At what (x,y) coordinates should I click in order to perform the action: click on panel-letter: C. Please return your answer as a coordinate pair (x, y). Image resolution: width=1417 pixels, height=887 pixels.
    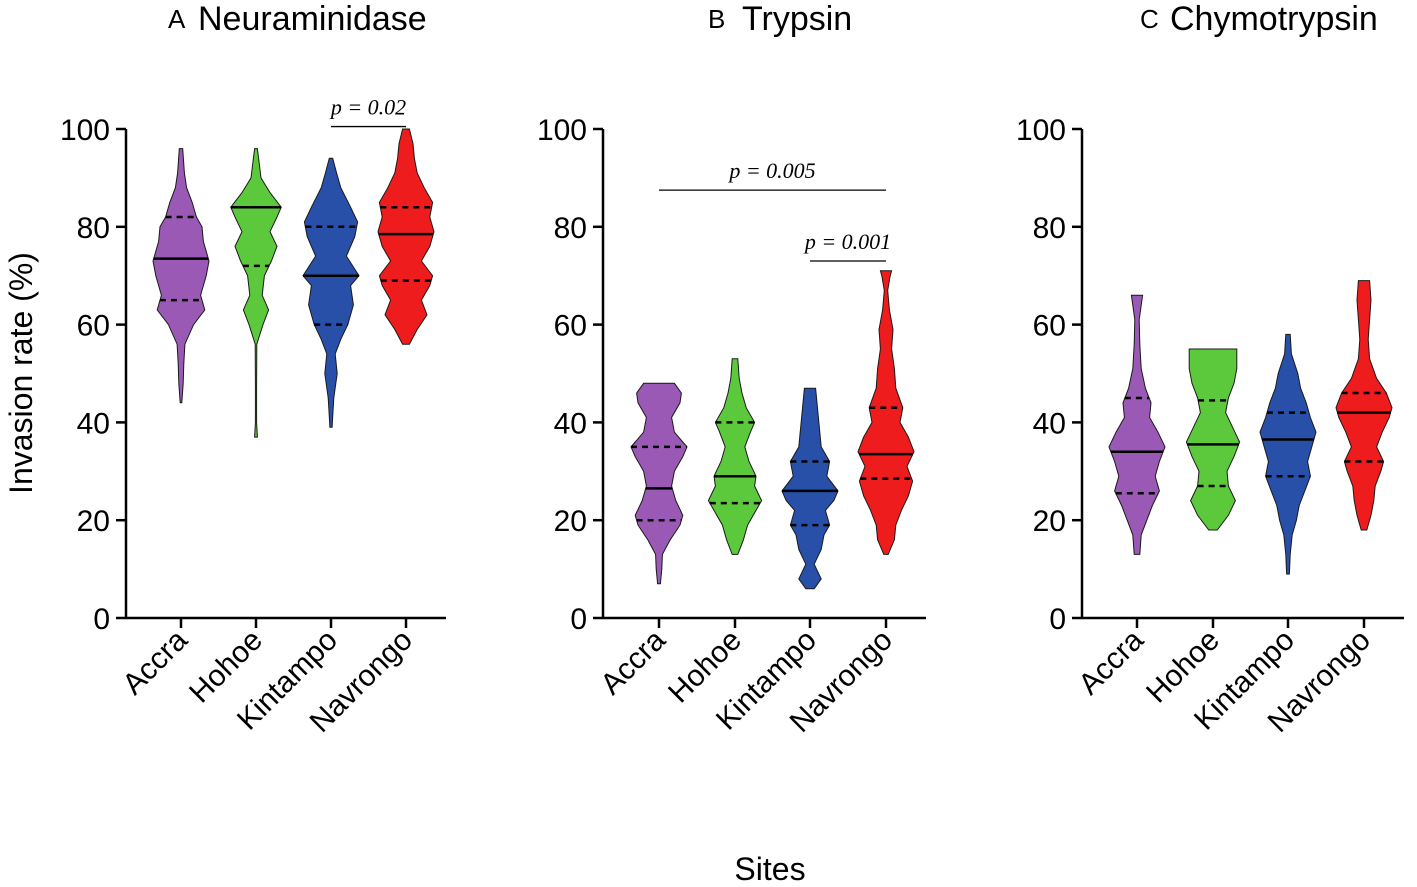
    Looking at the image, I should click on (1149, 19).